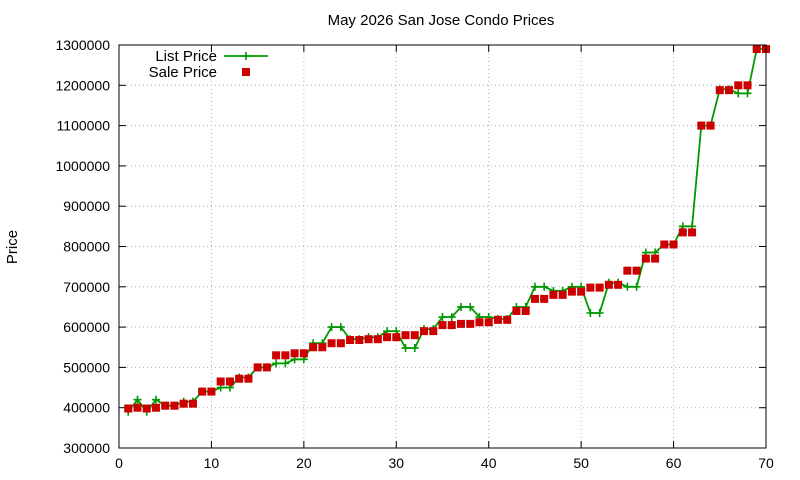  What do you see at coordinates (581, 463) in the screenshot?
I see `x-tick-label: 50` at bounding box center [581, 463].